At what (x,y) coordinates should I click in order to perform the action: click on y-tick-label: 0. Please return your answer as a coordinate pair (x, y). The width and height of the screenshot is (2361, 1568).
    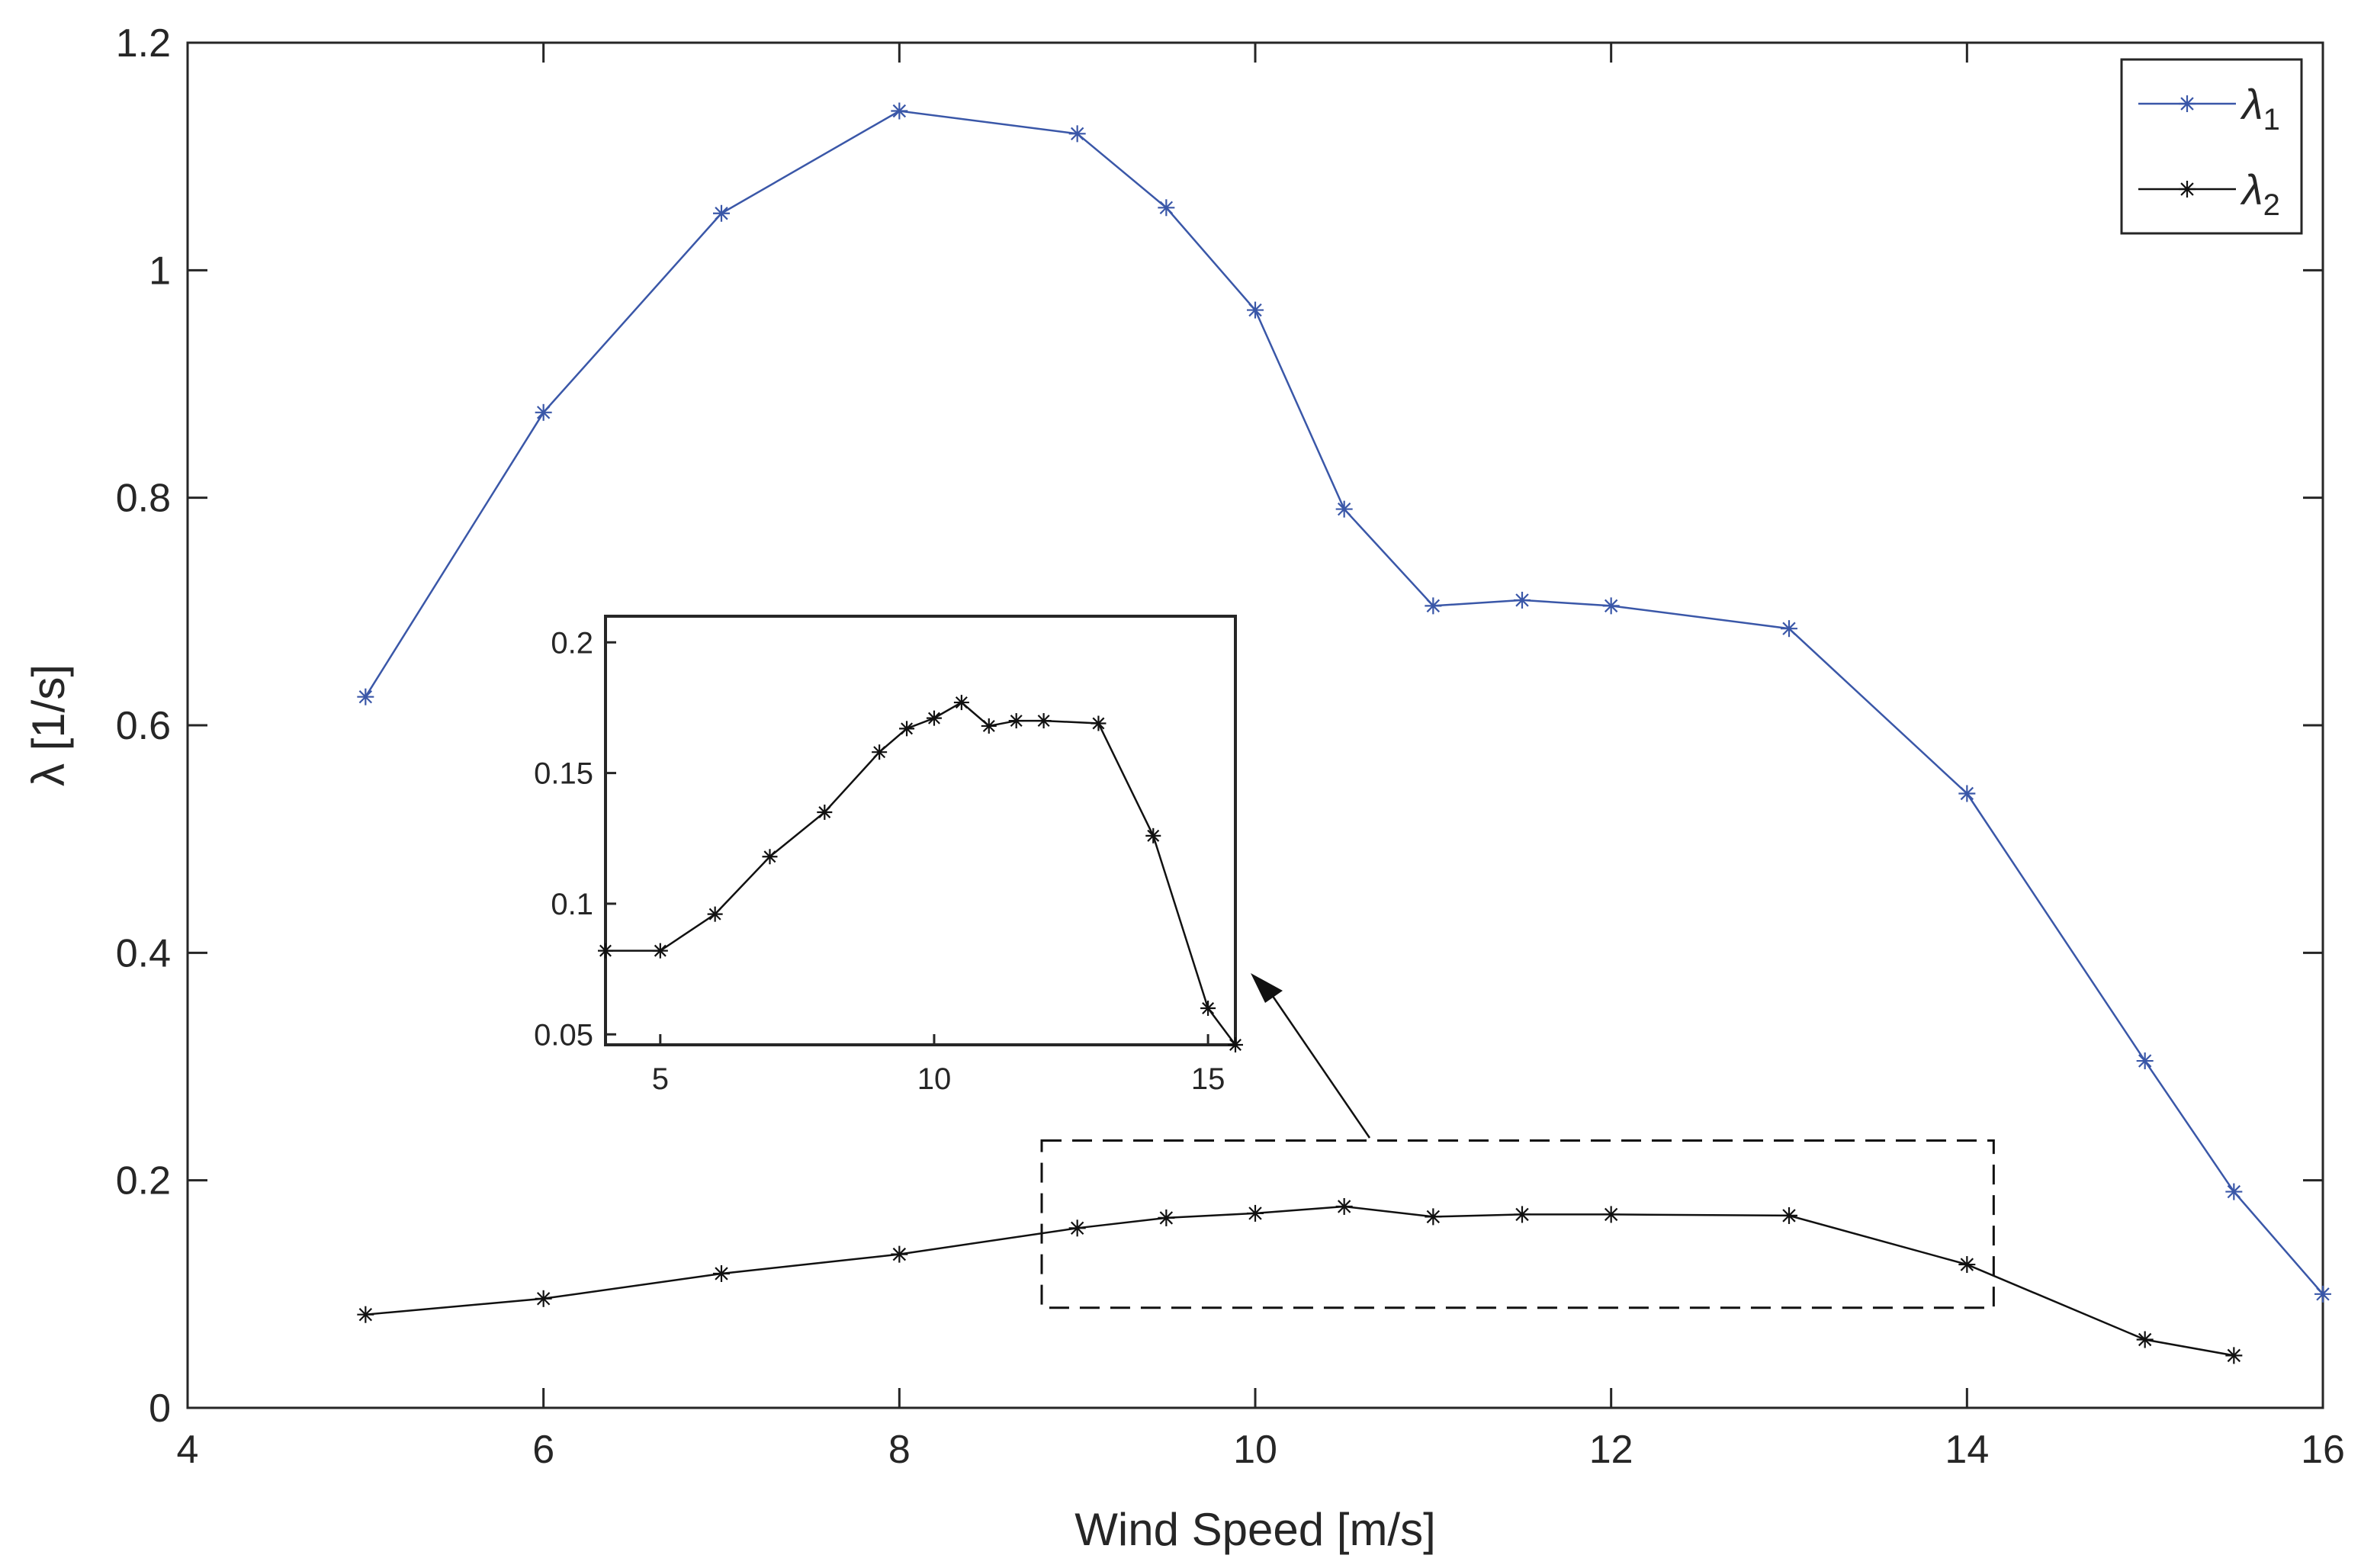
    Looking at the image, I should click on (160, 1408).